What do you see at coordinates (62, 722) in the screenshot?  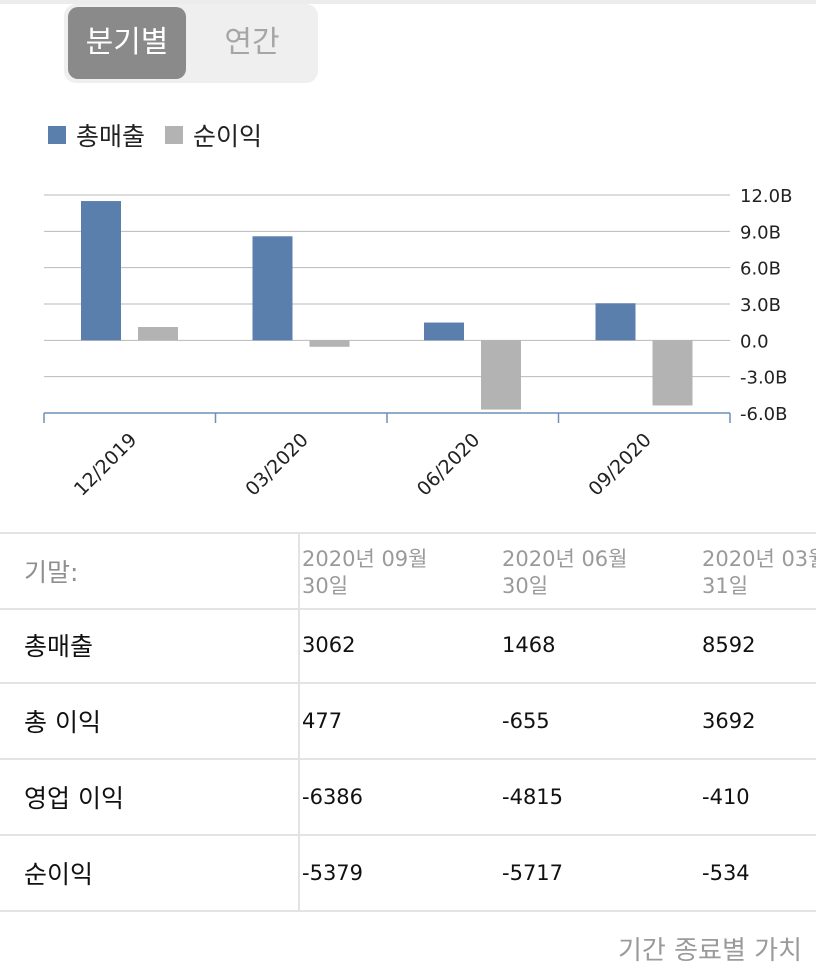 I see `row-label: 총 이익` at bounding box center [62, 722].